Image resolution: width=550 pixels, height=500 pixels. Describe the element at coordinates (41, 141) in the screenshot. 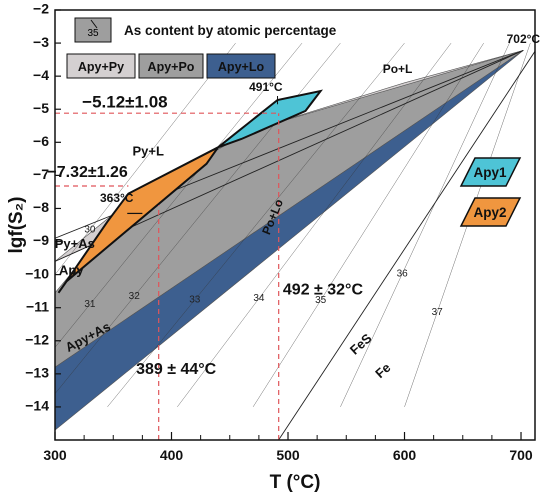

I see `y-tick-label--6: −6` at that location.